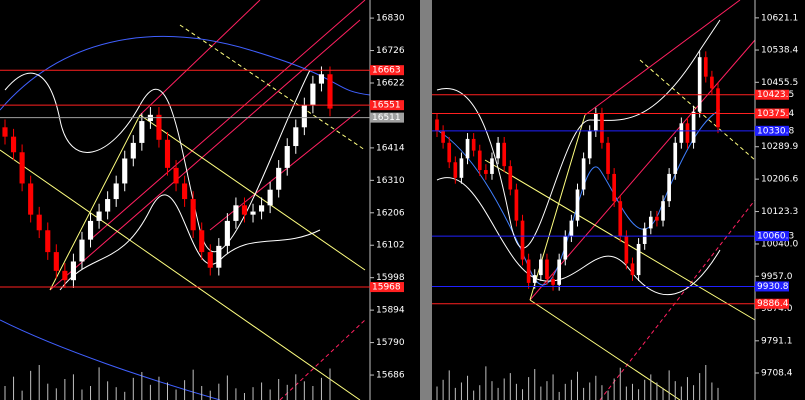 This screenshot has width=805, height=400. Describe the element at coordinates (775, 95) in the screenshot. I see `price-level-label: 10423.5` at that location.